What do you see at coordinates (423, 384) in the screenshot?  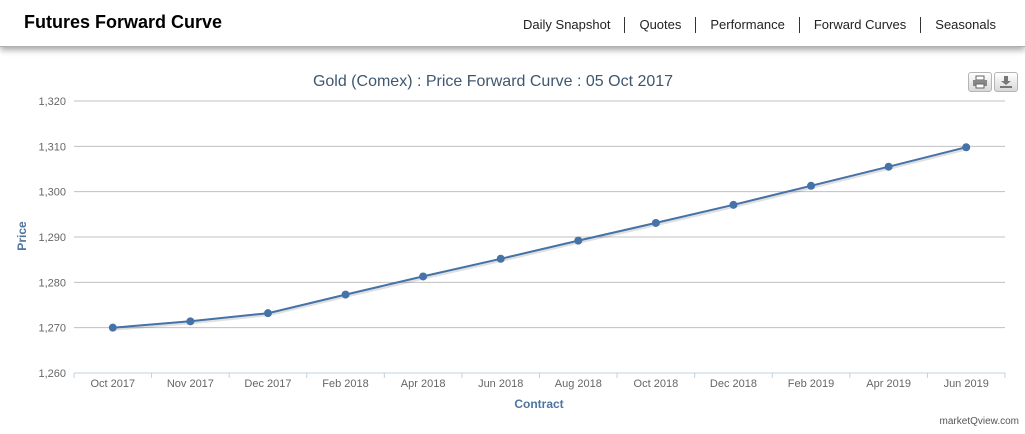 I see `x-tick-label: Apr 2018` at bounding box center [423, 384].